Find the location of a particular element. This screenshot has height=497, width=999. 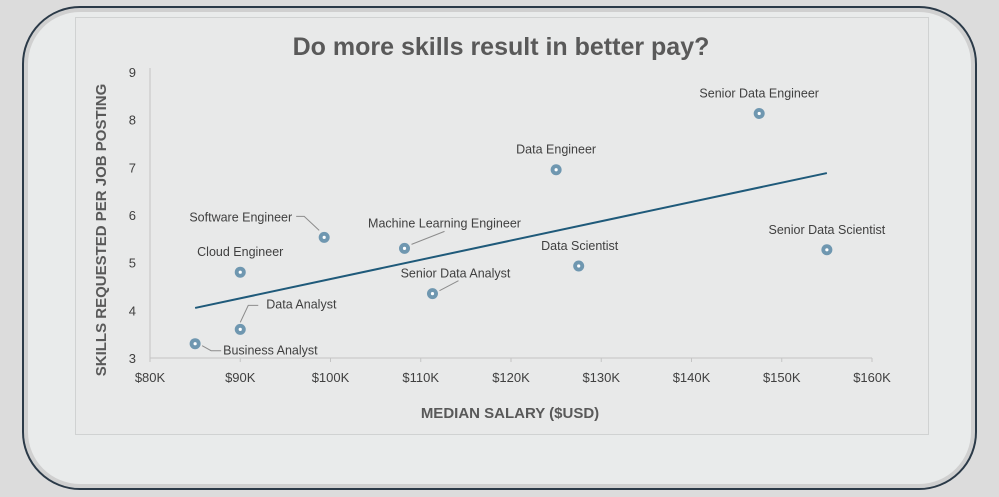

y-tick-label: 4 is located at coordinates (132, 310).